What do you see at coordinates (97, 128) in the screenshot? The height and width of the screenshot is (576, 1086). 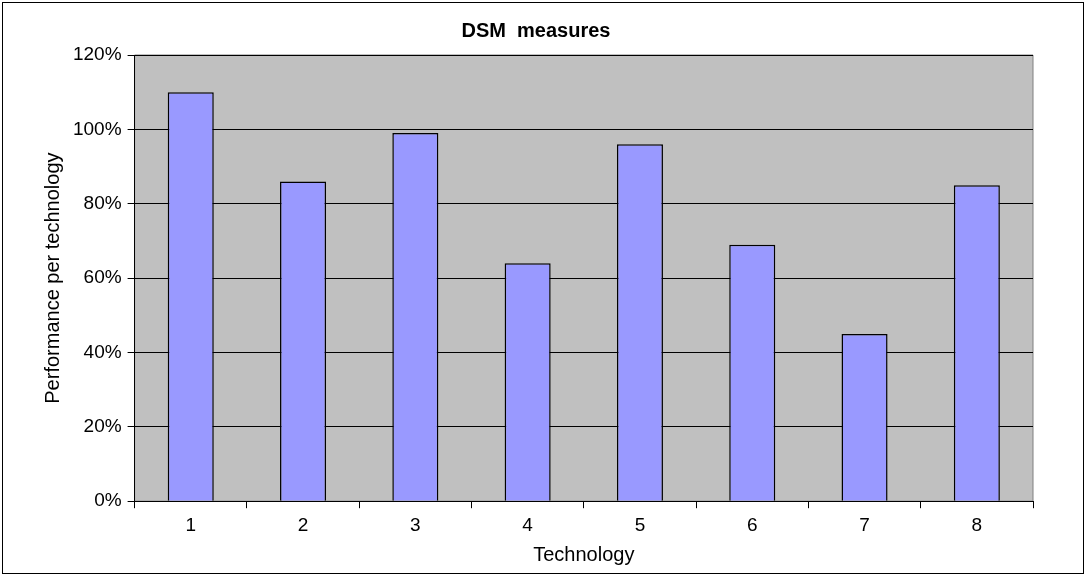 I see `y-tick-label: 100%` at bounding box center [97, 128].